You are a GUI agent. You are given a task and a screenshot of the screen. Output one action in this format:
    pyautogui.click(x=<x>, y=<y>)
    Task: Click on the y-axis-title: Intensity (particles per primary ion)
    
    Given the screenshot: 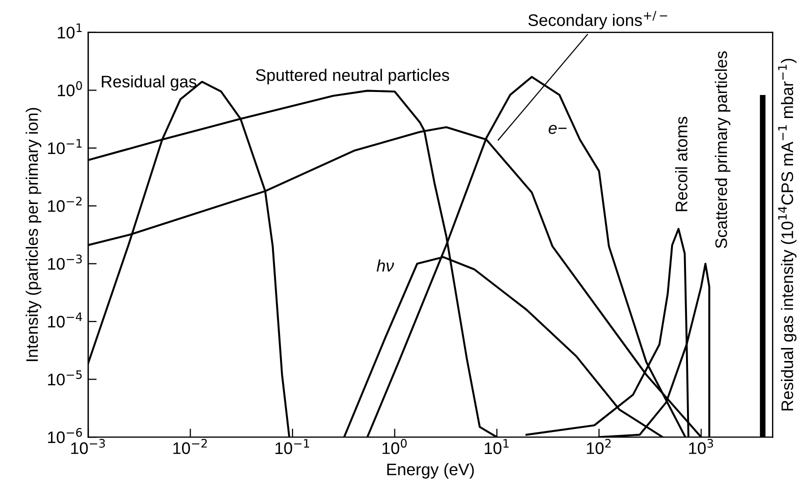 What is the action you would take?
    pyautogui.click(x=34, y=235)
    